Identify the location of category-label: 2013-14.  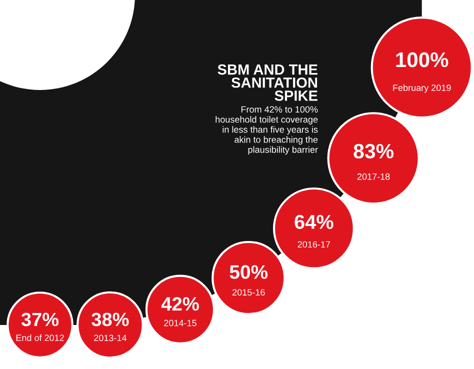
(110, 338).